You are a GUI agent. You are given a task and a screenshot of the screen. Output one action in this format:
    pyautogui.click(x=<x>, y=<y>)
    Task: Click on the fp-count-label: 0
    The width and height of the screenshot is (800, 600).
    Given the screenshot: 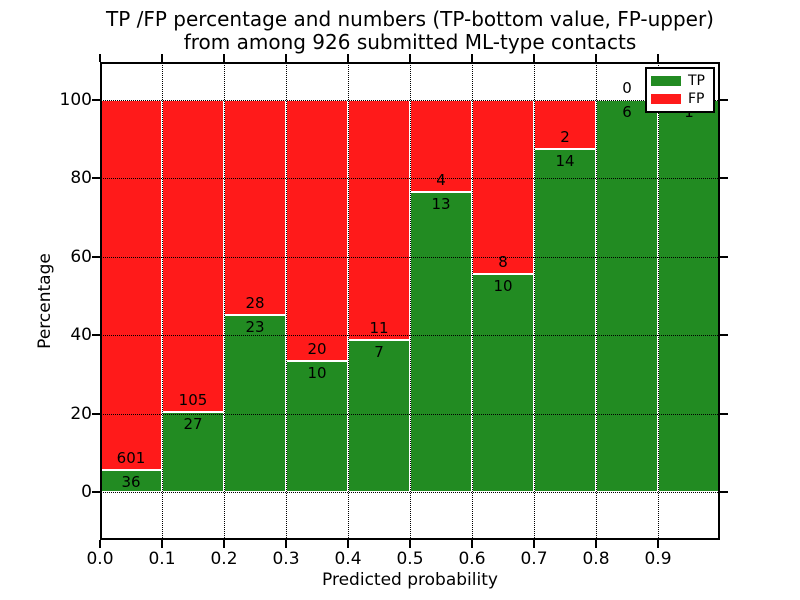 What is the action you would take?
    pyautogui.click(x=627, y=88)
    